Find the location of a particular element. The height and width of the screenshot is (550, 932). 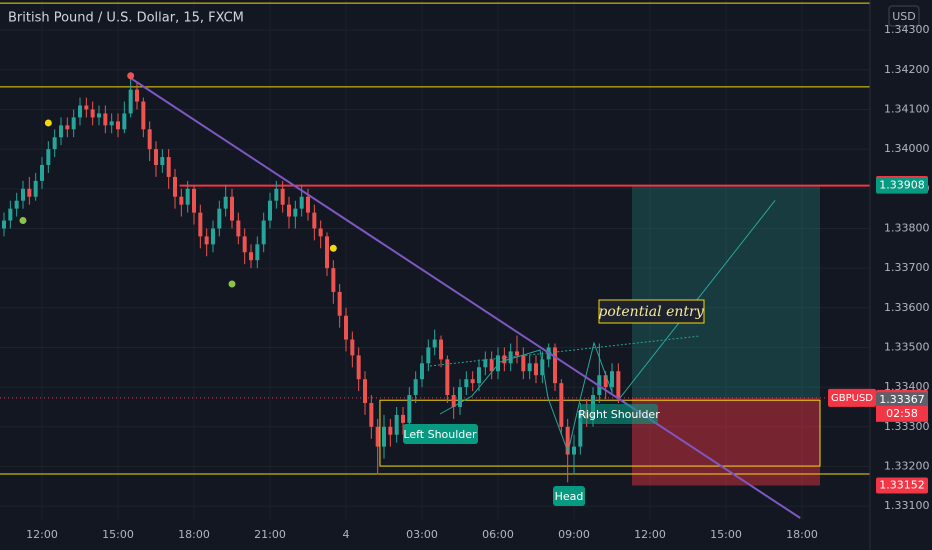

header: British Pound / U.S. Dollar, 15, FXCM is located at coordinates (126, 18).